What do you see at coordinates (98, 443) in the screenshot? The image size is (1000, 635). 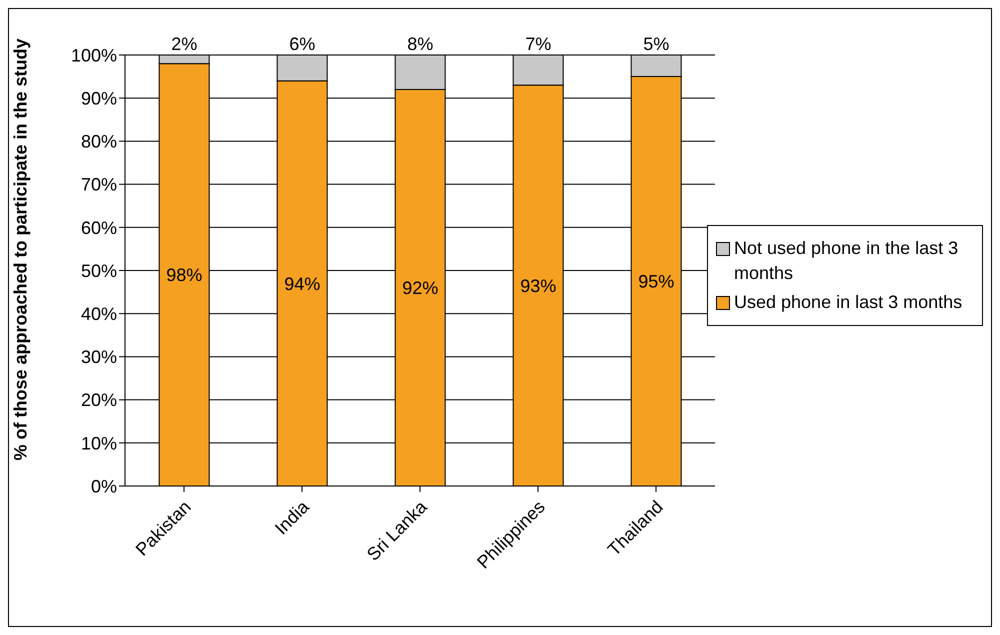 I see `y-tick-label: 10%` at bounding box center [98, 443].